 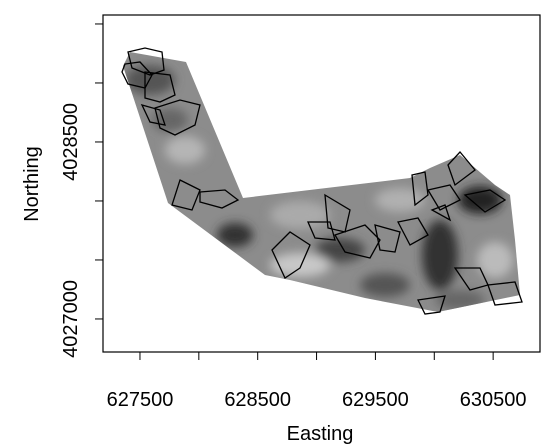 What do you see at coordinates (71, 319) in the screenshot?
I see `y-tick-label: 4027000` at bounding box center [71, 319].